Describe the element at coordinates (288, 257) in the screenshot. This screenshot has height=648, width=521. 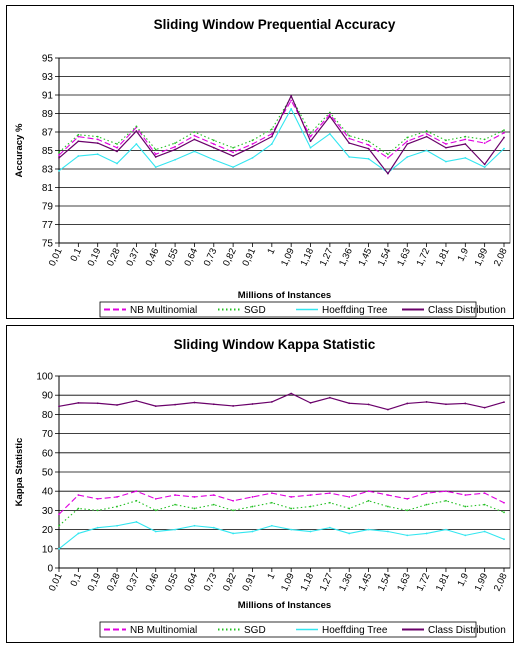
I see `x-tick-label: 1,09` at that location.